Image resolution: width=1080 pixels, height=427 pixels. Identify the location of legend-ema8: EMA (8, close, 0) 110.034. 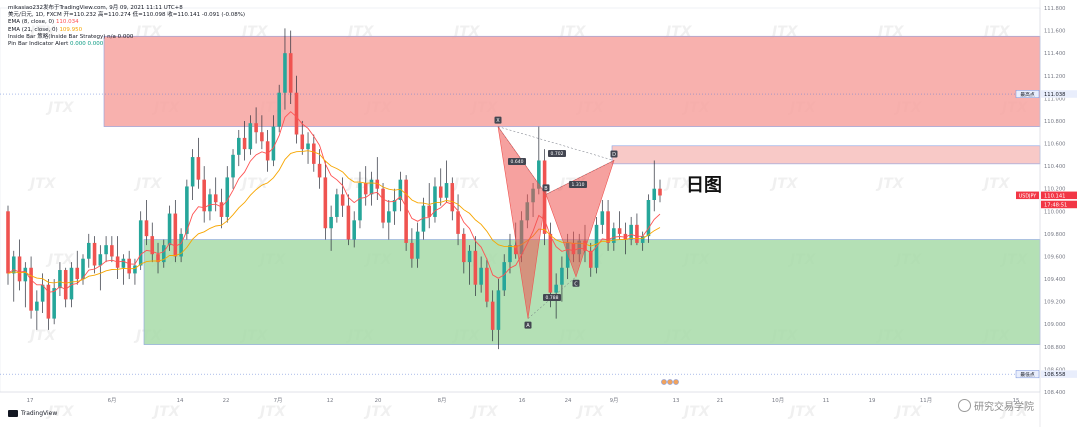
(126, 22).